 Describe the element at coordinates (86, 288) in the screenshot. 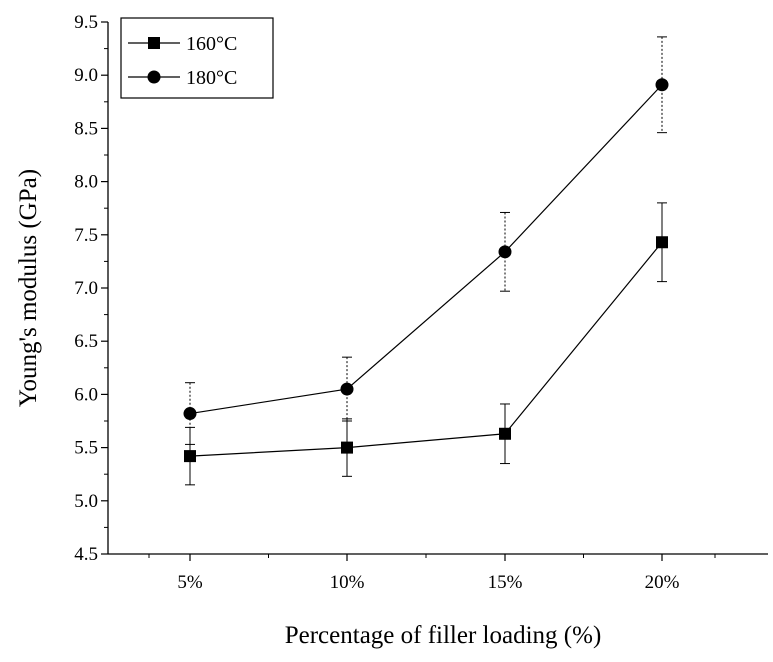

I see `y-tick-label: 7.0` at that location.